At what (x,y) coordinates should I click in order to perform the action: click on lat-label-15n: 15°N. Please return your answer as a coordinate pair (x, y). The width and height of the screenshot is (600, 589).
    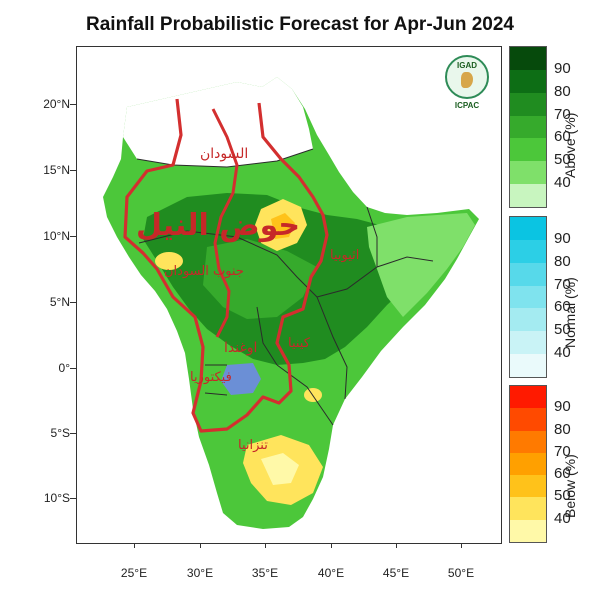
    Looking at the image, I should click on (56, 170).